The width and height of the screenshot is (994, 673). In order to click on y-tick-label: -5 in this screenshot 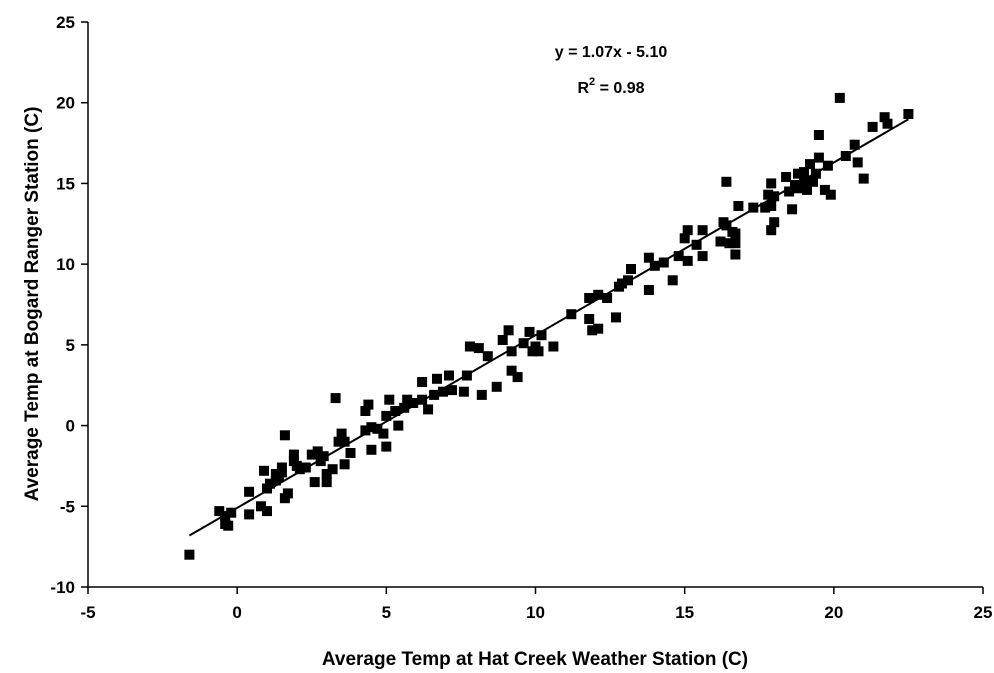, I will do `click(67, 506)`.